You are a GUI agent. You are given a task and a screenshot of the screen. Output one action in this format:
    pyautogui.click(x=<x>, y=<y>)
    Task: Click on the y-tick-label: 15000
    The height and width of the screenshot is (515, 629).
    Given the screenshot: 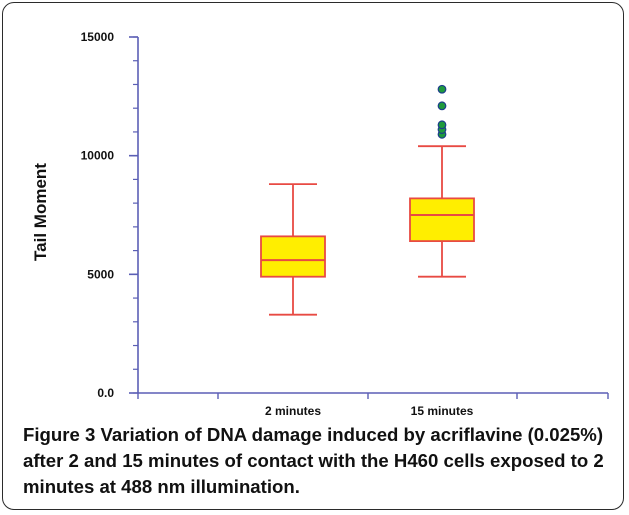 What is the action you would take?
    pyautogui.click(x=98, y=37)
    